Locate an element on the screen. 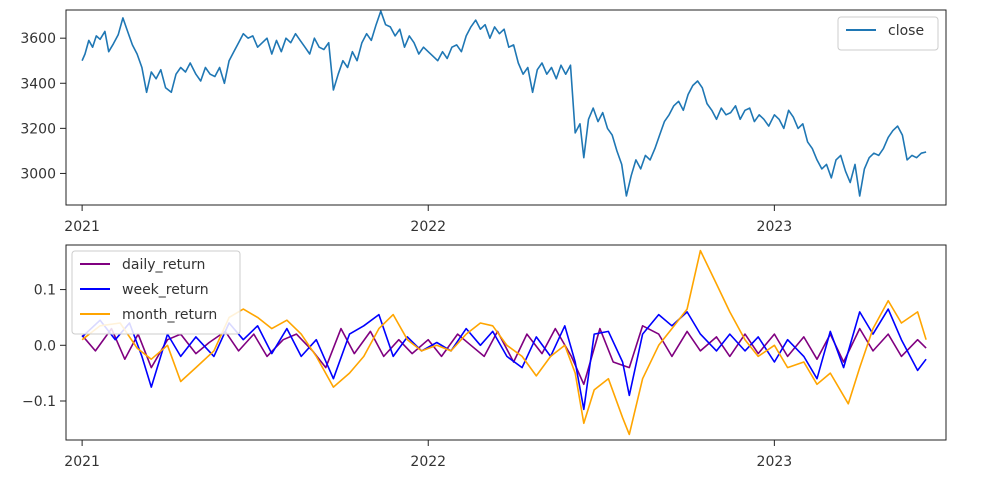 This screenshot has height=491, width=981. legend-label: month_return is located at coordinates (169, 315).